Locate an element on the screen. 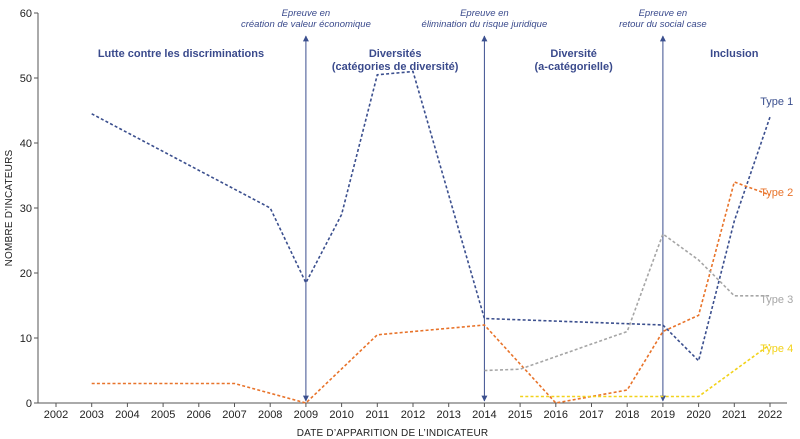 This screenshot has width=800, height=439. x-tick-label: 2014 is located at coordinates (484, 415).